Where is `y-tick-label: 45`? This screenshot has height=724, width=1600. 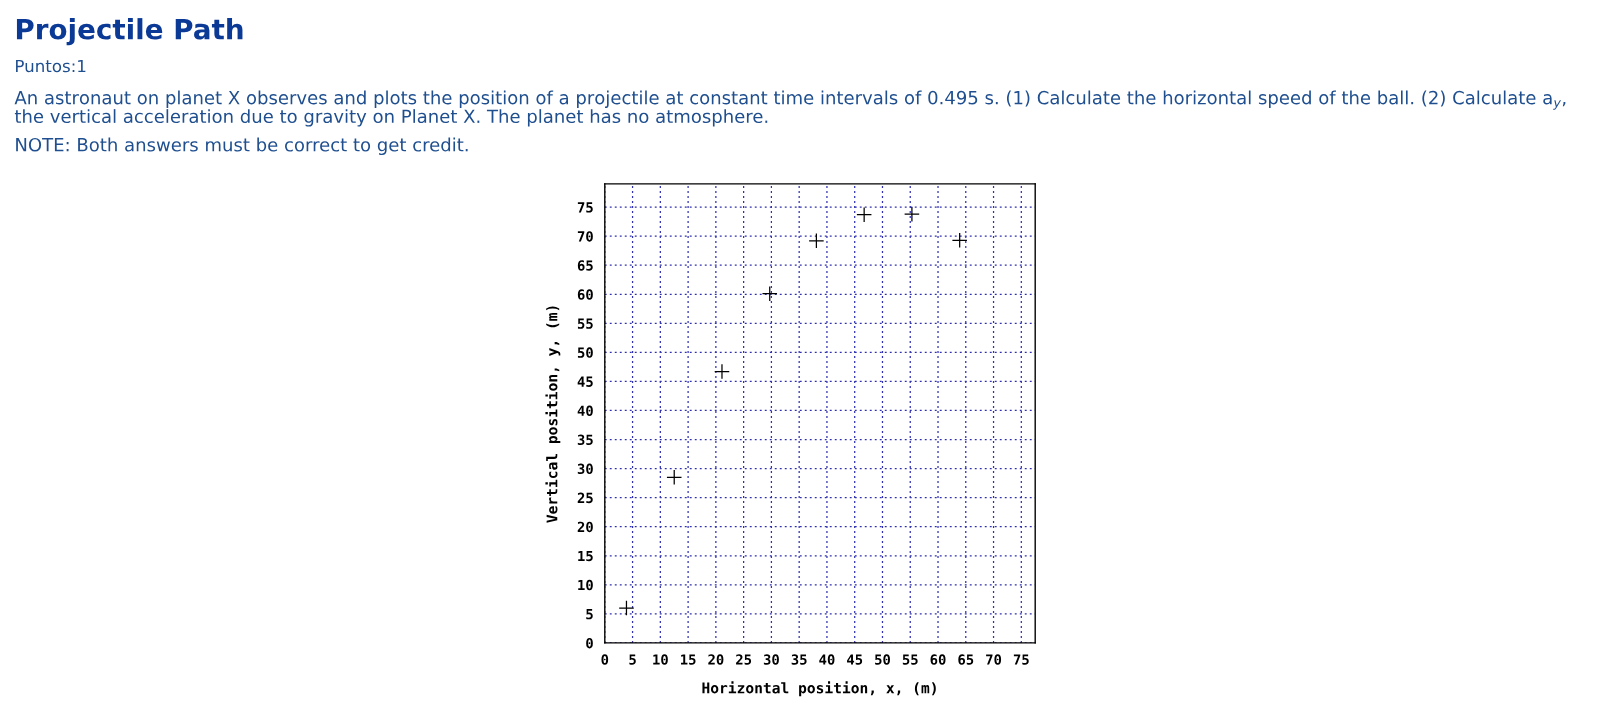
y-tick-label: 45 is located at coordinates (585, 381).